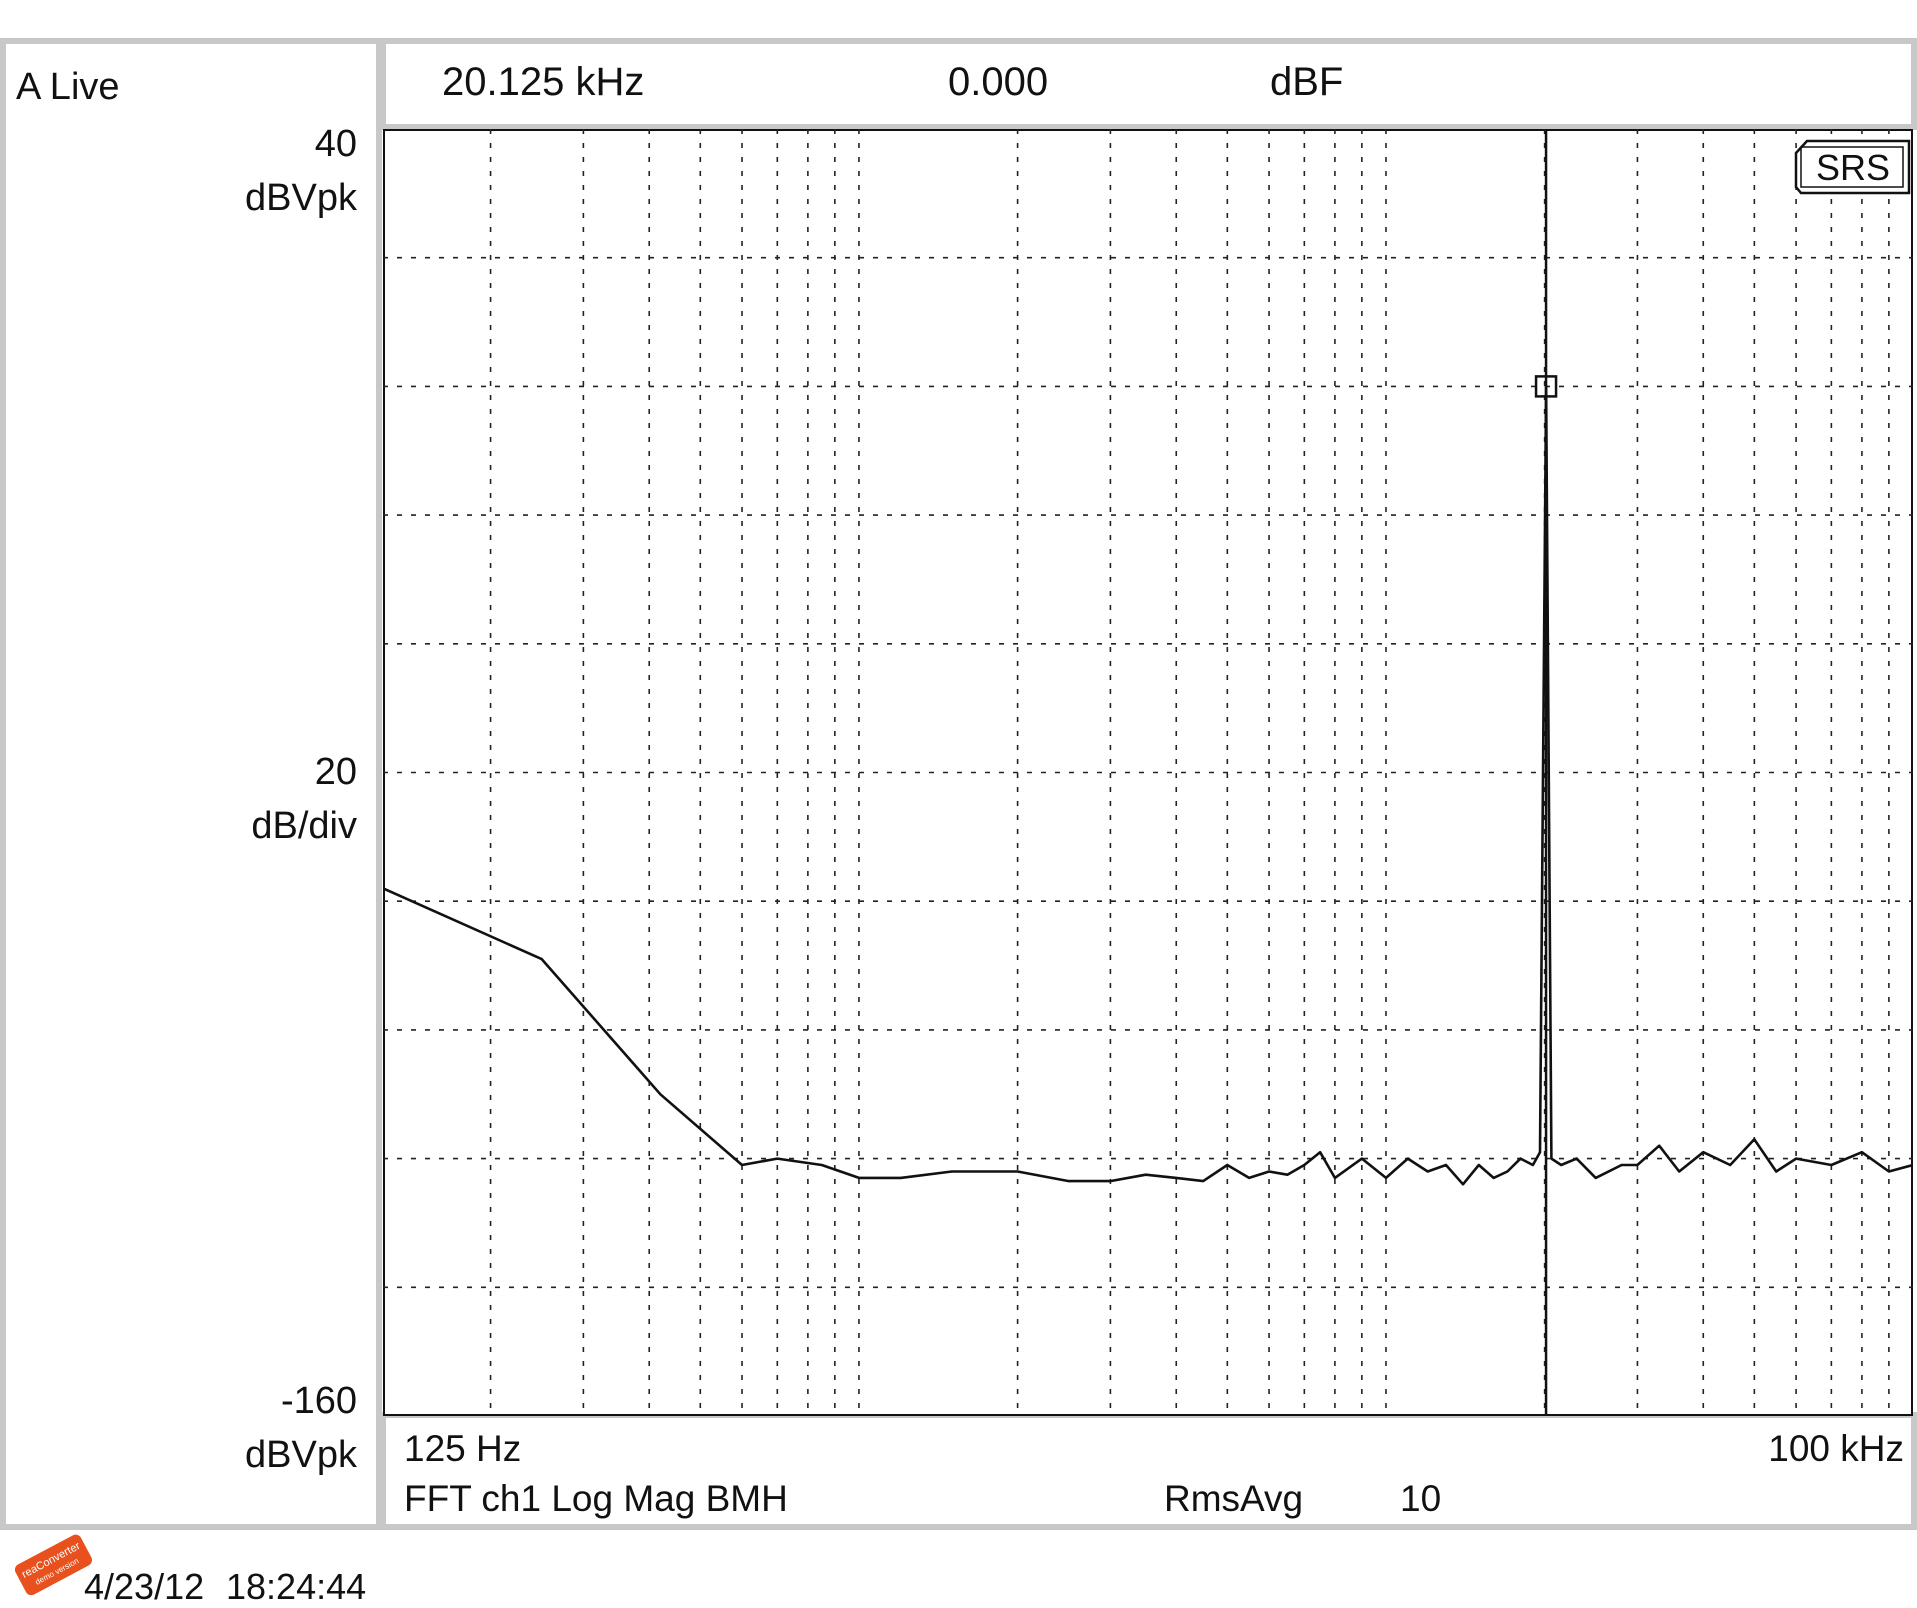  What do you see at coordinates (998, 82) in the screenshot?
I see `marker-value: 0.000` at bounding box center [998, 82].